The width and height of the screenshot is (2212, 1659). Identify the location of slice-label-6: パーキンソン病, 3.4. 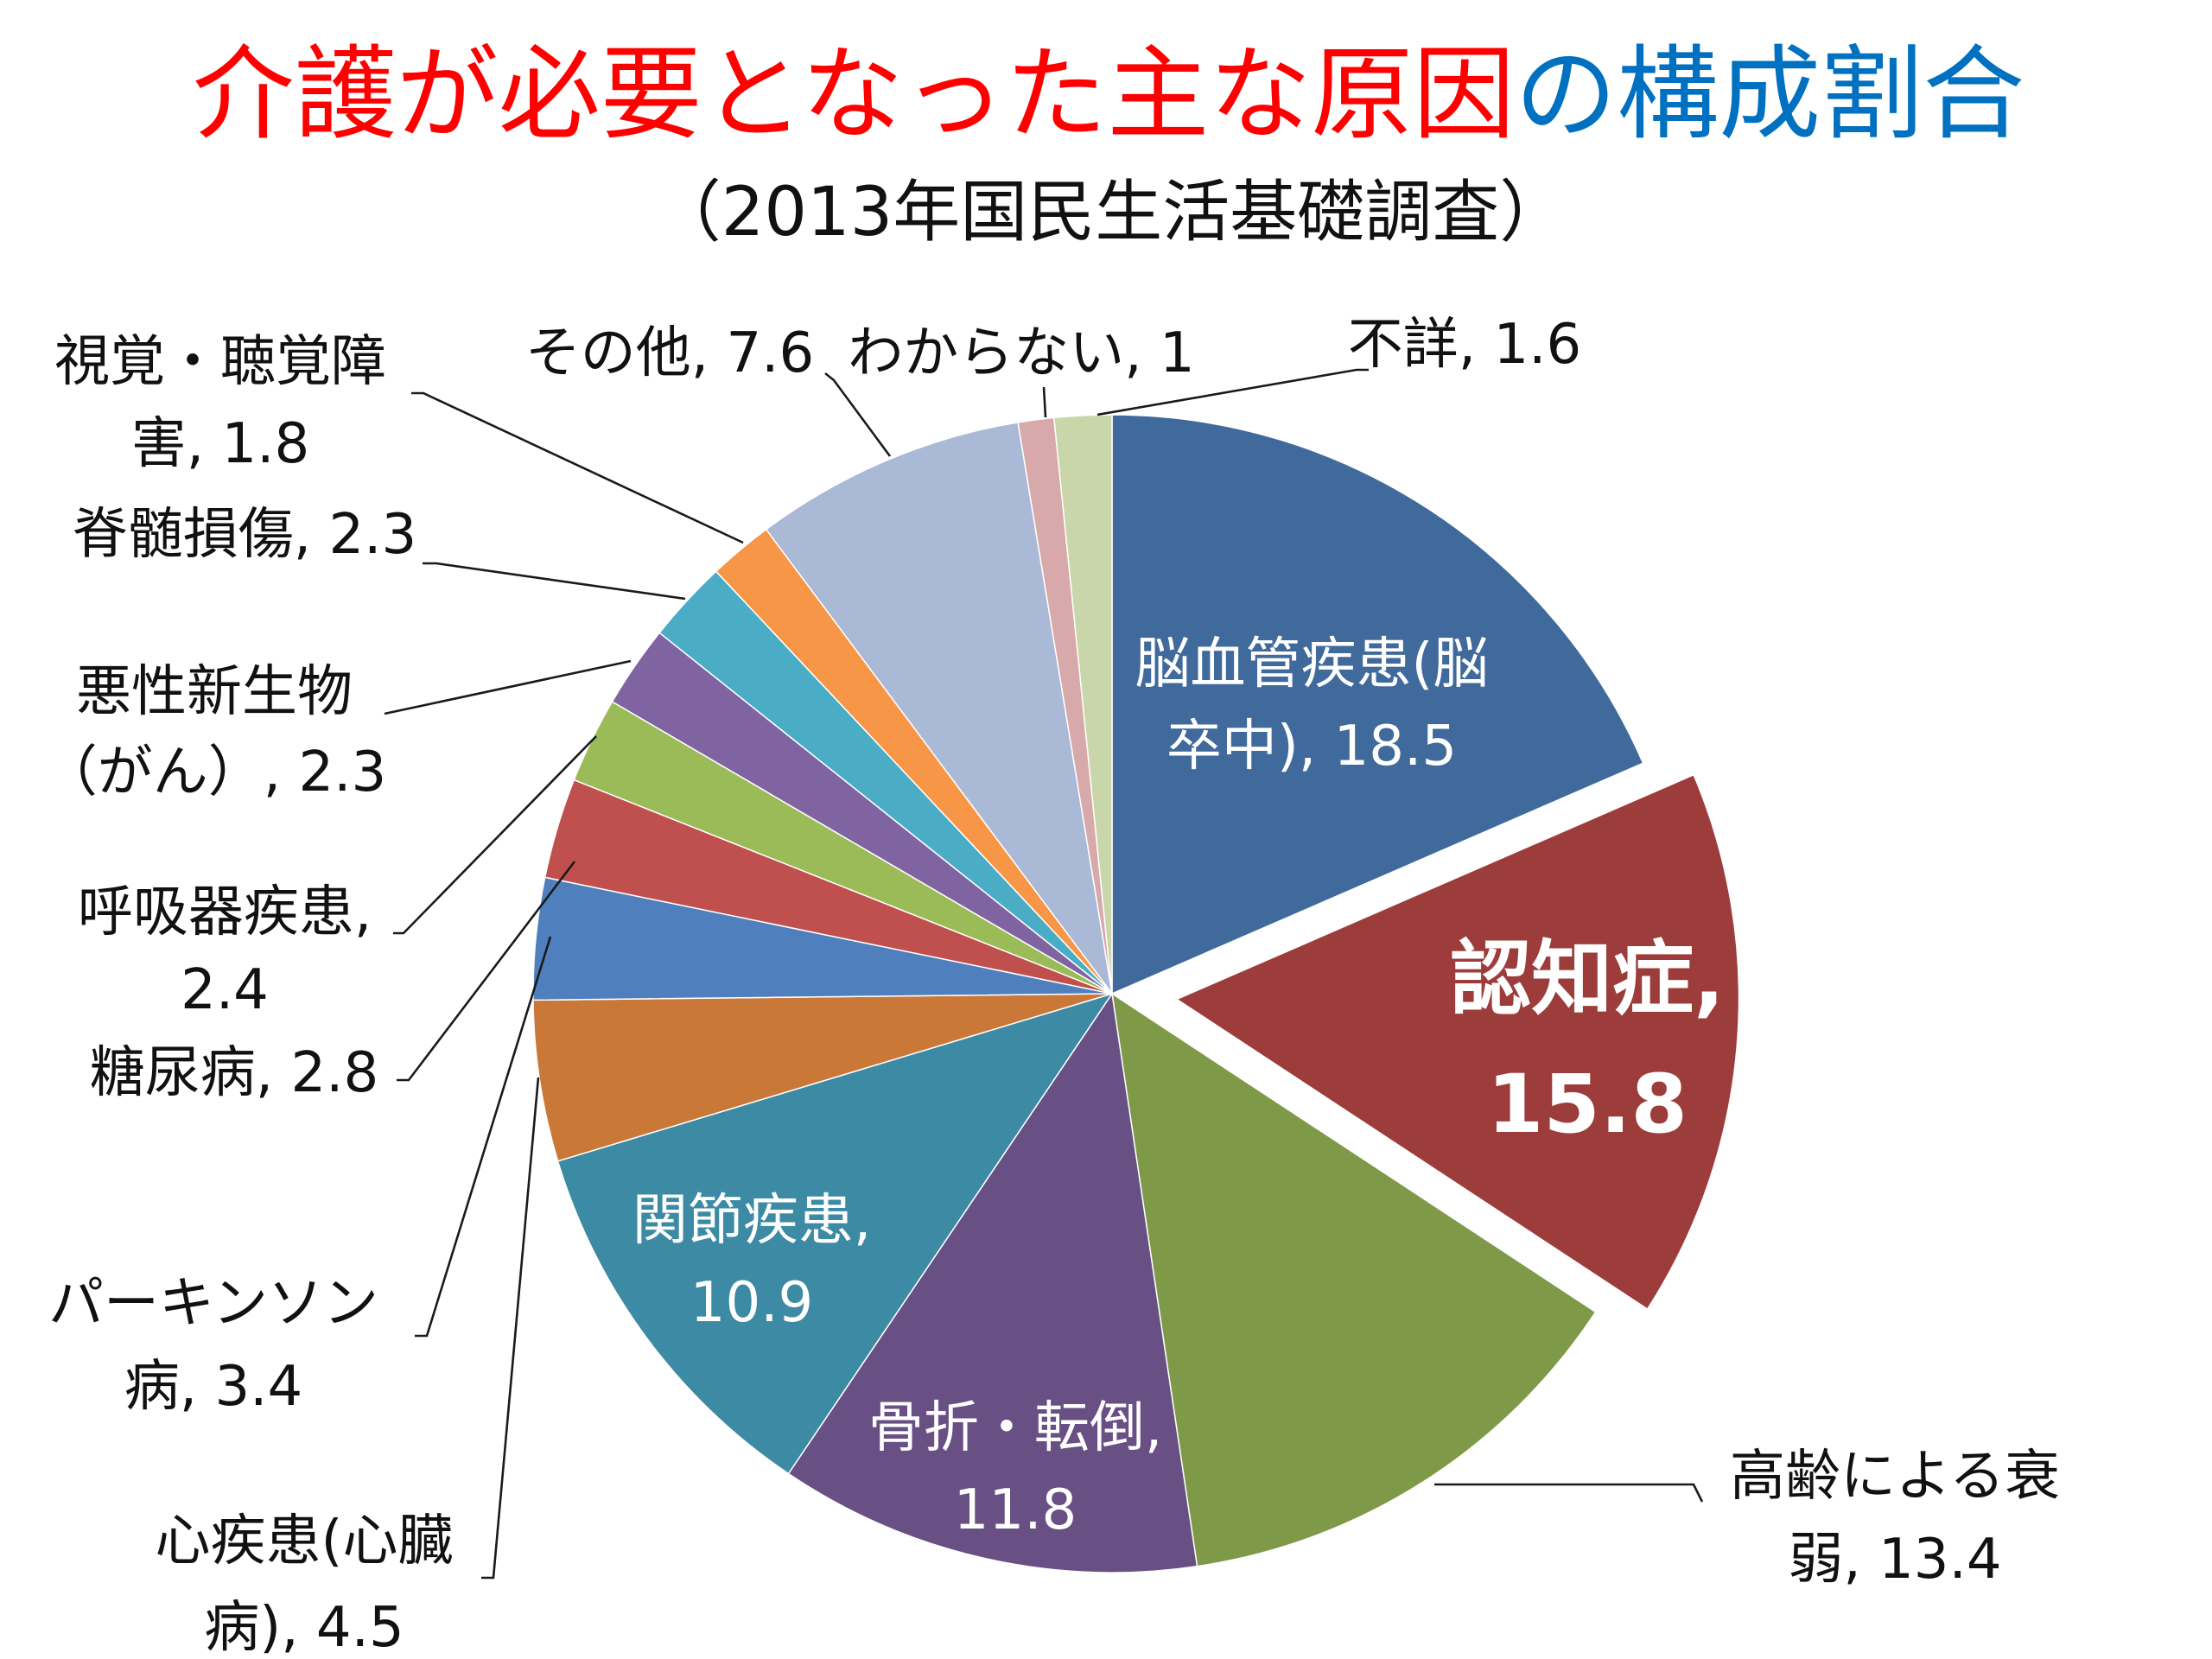
(213, 1345).